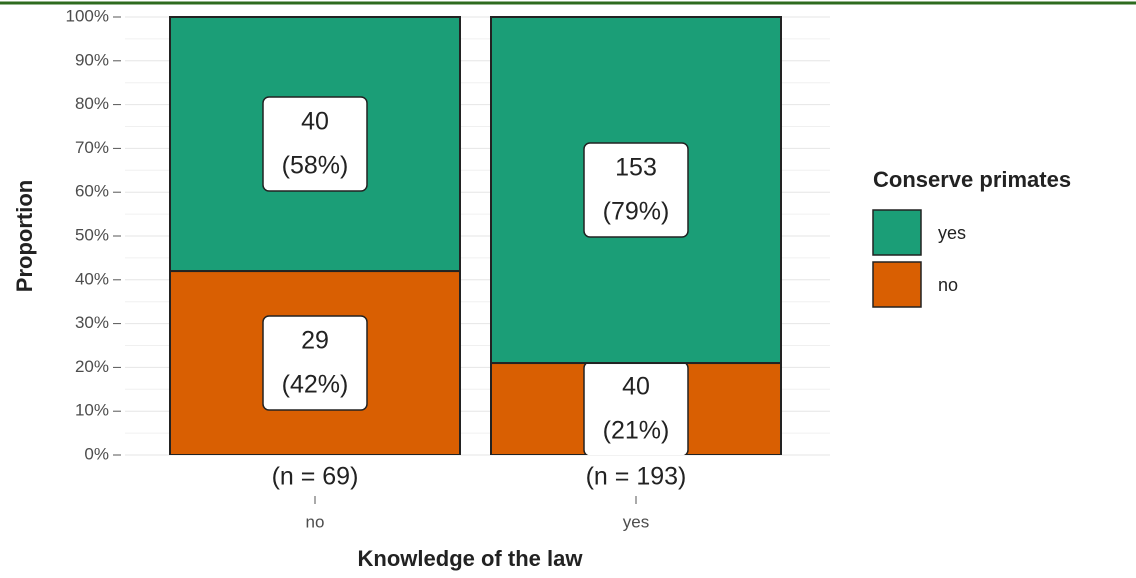 This screenshot has height=578, width=1136. What do you see at coordinates (315, 477) in the screenshot?
I see `n-label: (n = 69)` at bounding box center [315, 477].